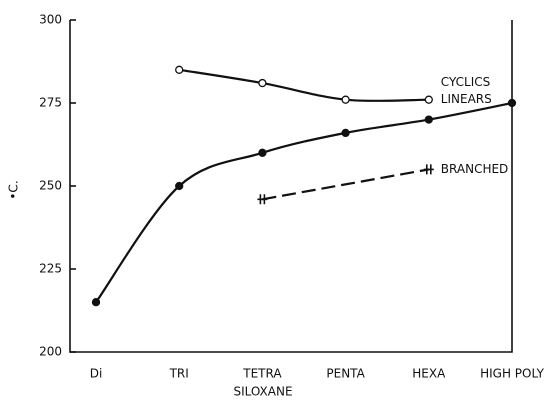  I want to click on x-tick-label: HEXA, so click(429, 374).